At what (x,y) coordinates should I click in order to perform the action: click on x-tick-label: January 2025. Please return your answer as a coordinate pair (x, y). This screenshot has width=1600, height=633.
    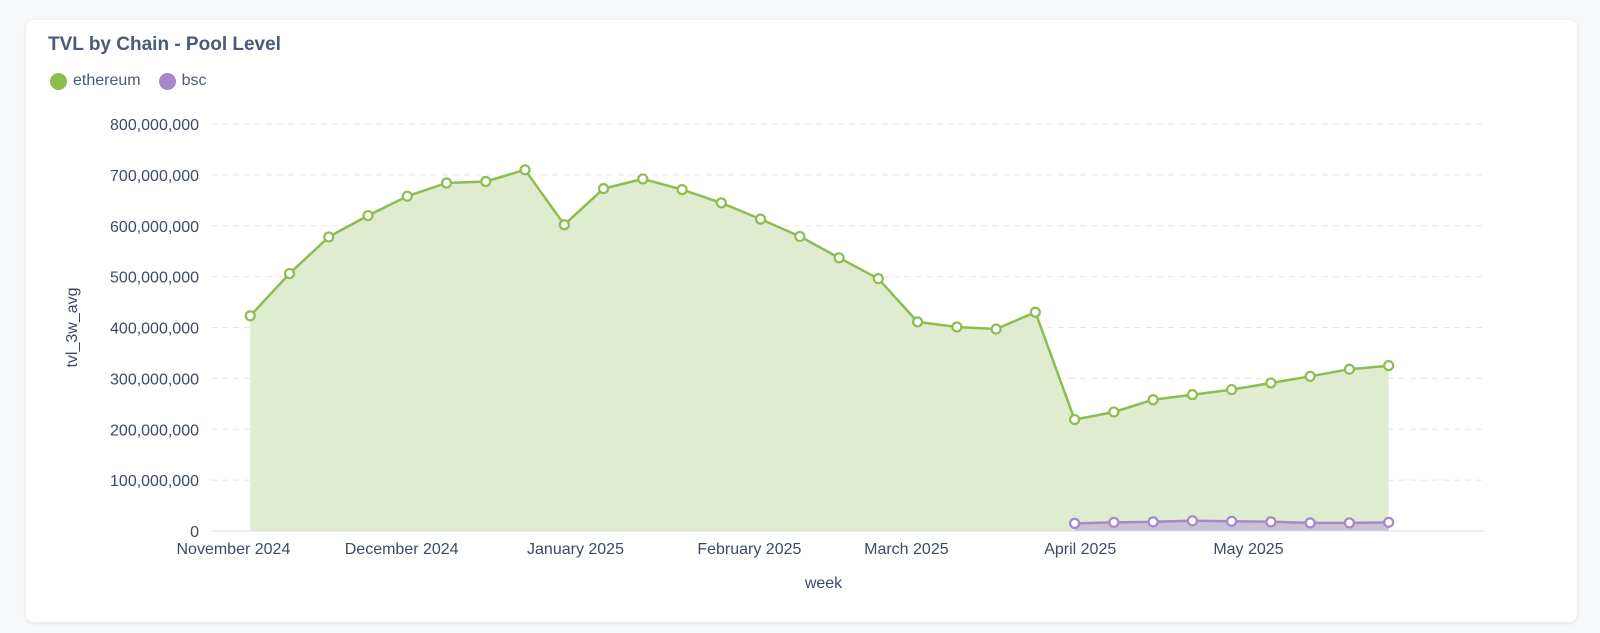
    Looking at the image, I should click on (575, 549).